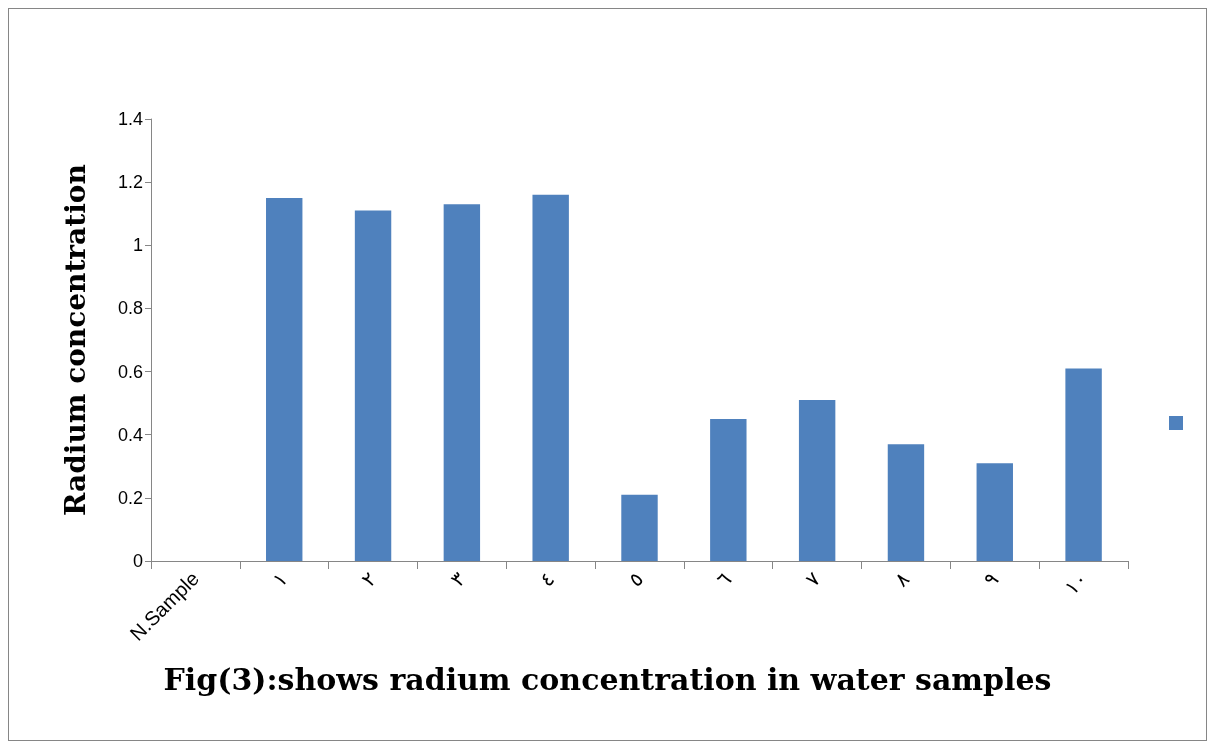 The image size is (1217, 753). What do you see at coordinates (902, 579) in the screenshot?
I see `x-tick-label: ٨` at bounding box center [902, 579].